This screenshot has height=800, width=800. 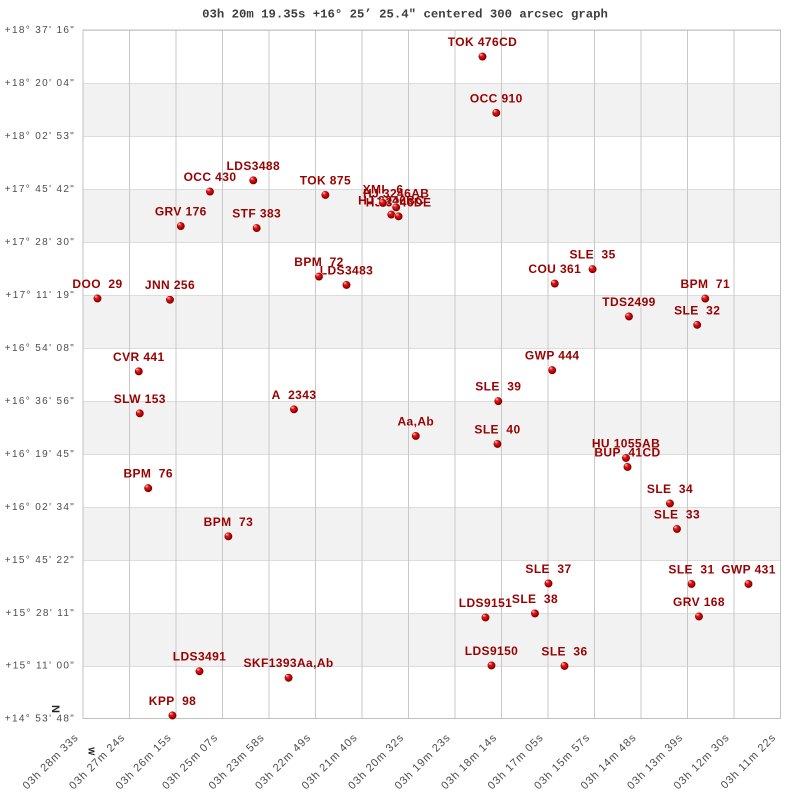 What do you see at coordinates (40, 136) in the screenshot?
I see `svg-text: +18° 02' 53"` at bounding box center [40, 136].